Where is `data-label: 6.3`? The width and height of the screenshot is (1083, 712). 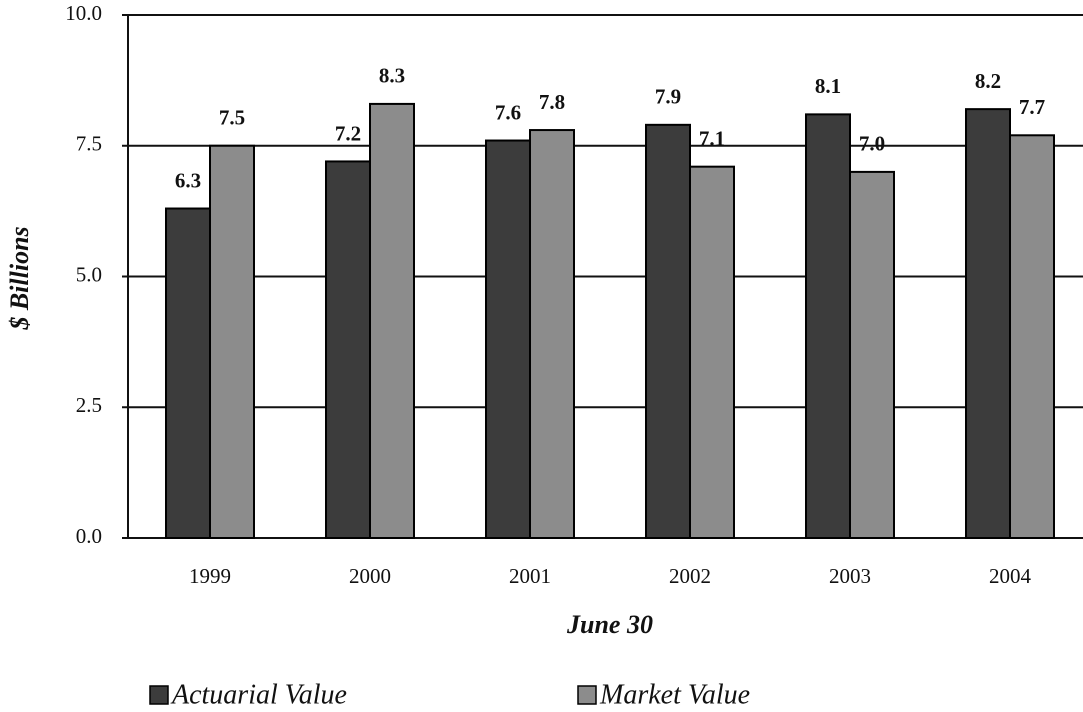 data-label: 6.3 is located at coordinates (188, 180).